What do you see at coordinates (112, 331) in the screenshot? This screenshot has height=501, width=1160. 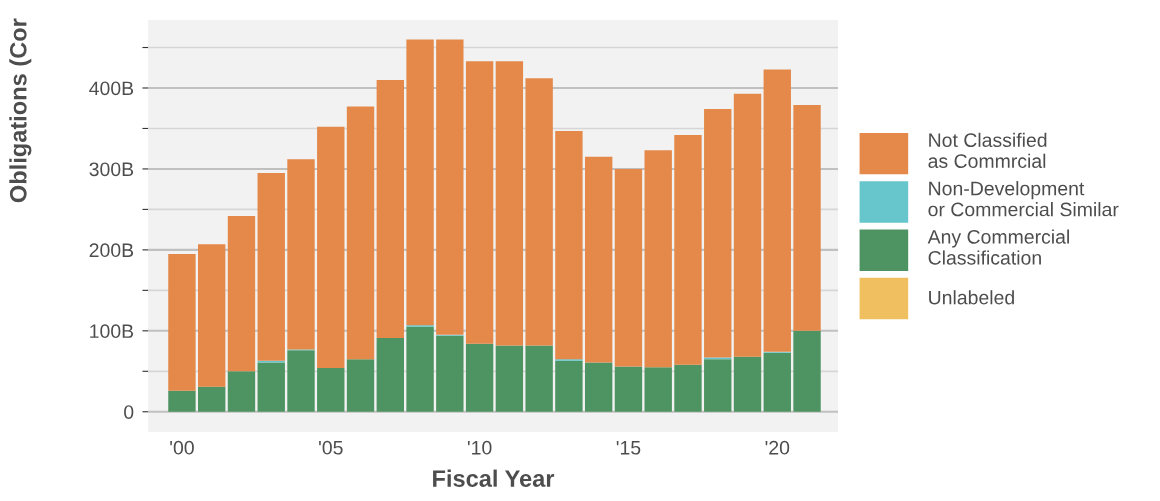 I see `y-tick-label: 100B` at bounding box center [112, 331].